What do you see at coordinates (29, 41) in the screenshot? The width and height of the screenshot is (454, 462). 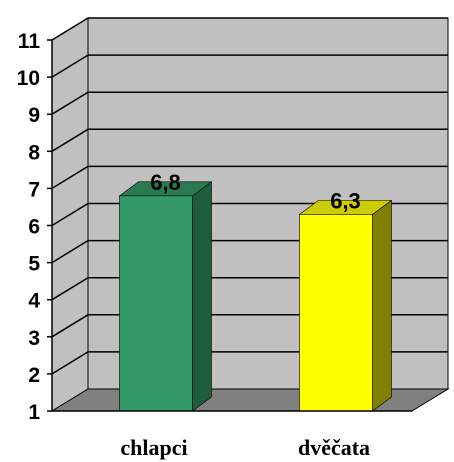 I see `y-tick-label: 11` at bounding box center [29, 41].